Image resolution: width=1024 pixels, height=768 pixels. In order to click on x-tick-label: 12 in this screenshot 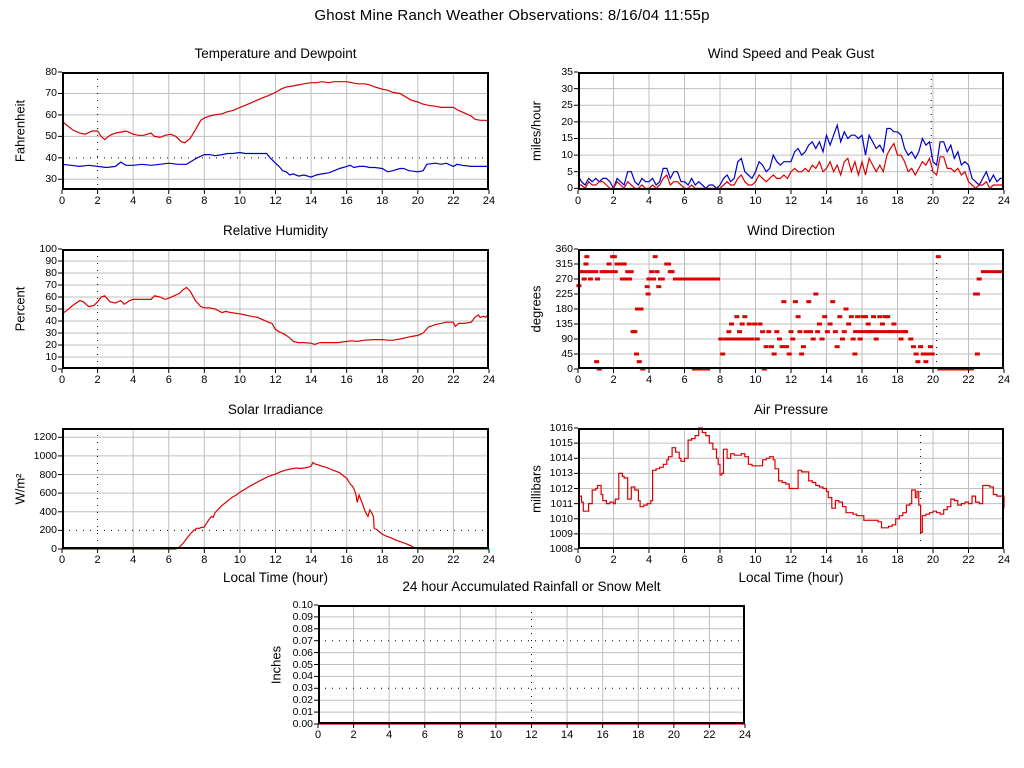, I will do `click(275, 201)`.